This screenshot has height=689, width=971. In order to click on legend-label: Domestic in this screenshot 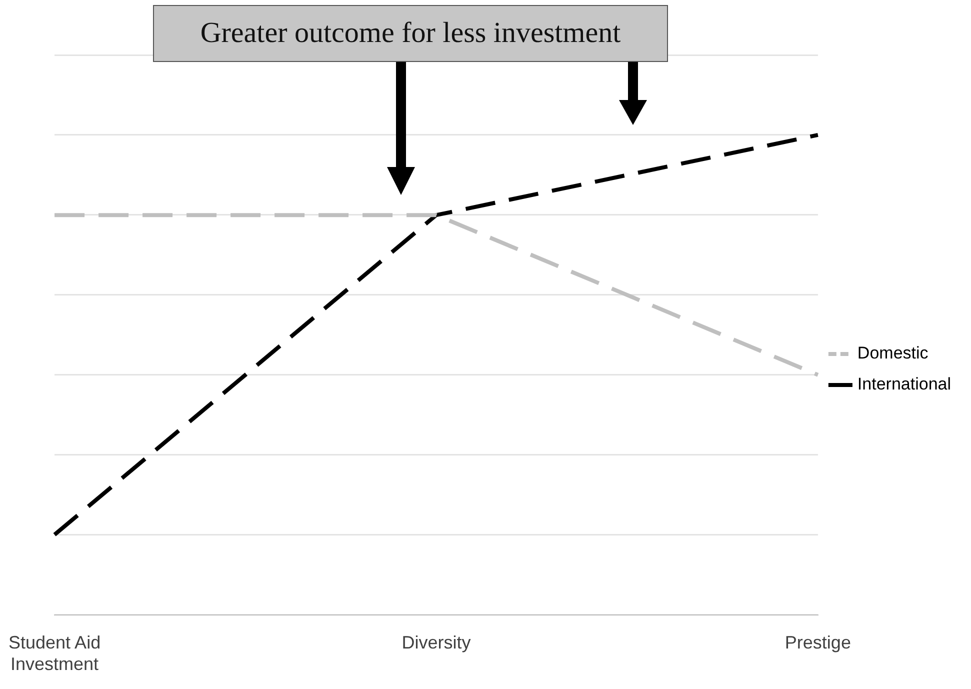, I will do `click(893, 353)`.